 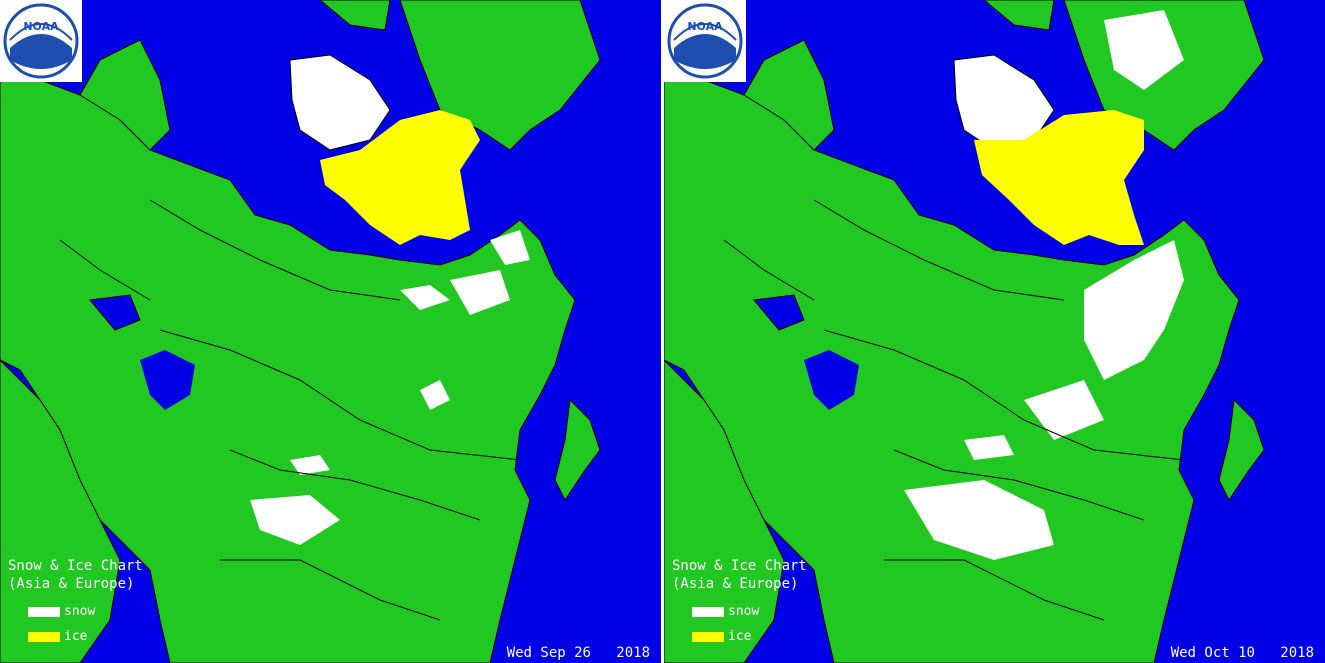 What do you see at coordinates (662, 331) in the screenshot?
I see `panel-divider` at bounding box center [662, 331].